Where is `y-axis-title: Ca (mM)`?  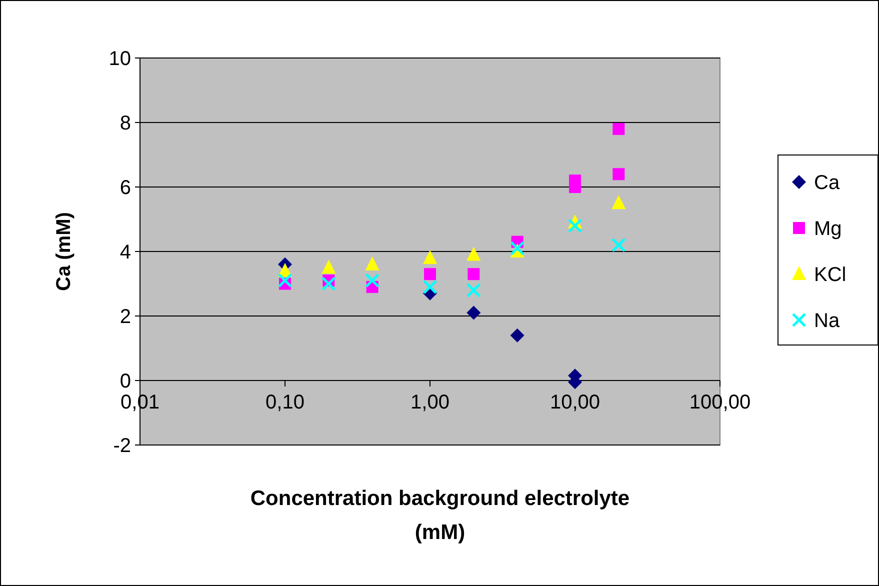
y-axis-title: Ca (mM) is located at coordinates (64, 251).